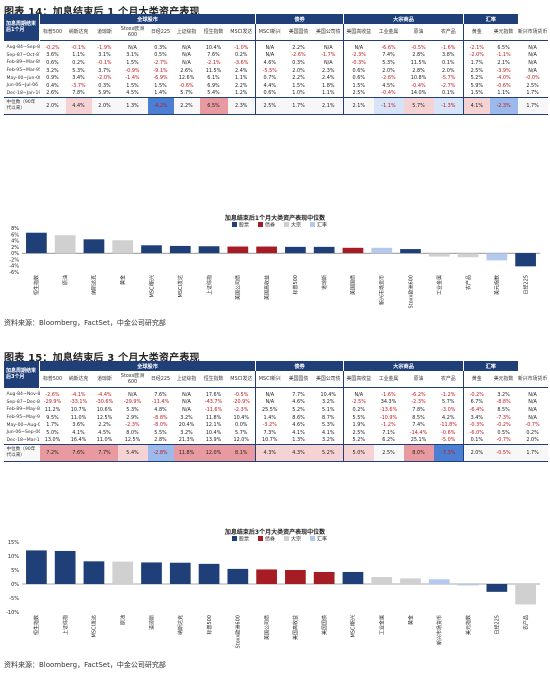 This screenshot has height=683, width=550. I want to click on table-cell: 1.7%, so click(476, 63).